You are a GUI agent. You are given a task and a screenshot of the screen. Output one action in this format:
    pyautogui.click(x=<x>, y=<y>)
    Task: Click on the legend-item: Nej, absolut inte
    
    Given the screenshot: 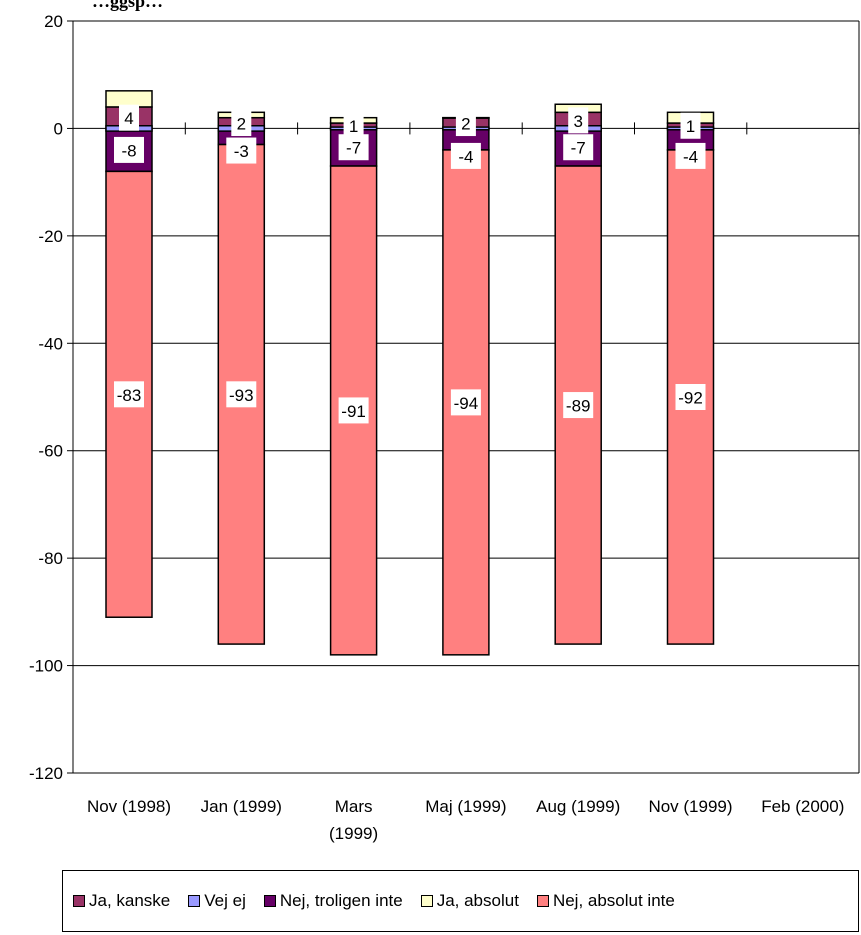 What is the action you would take?
    pyautogui.click(x=605, y=901)
    